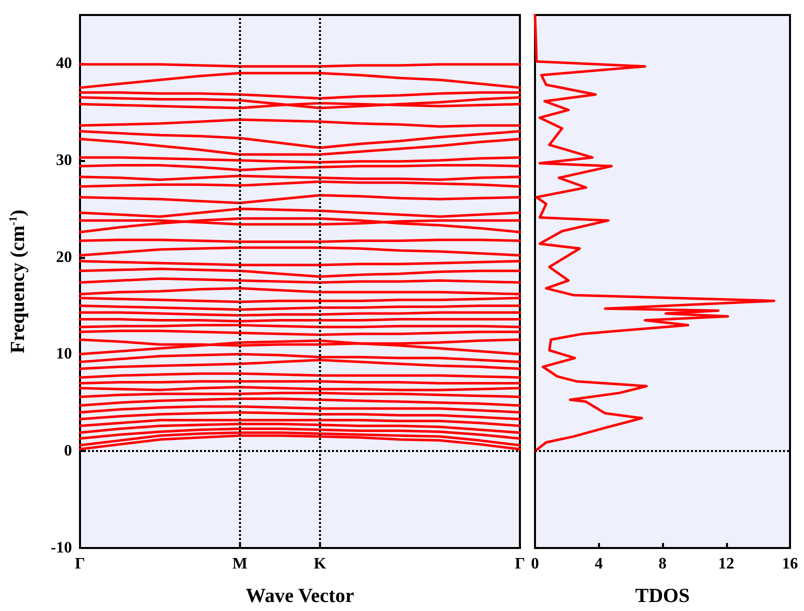  Describe the element at coordinates (598, 564) in the screenshot. I see `x-tick-label: 4` at that location.